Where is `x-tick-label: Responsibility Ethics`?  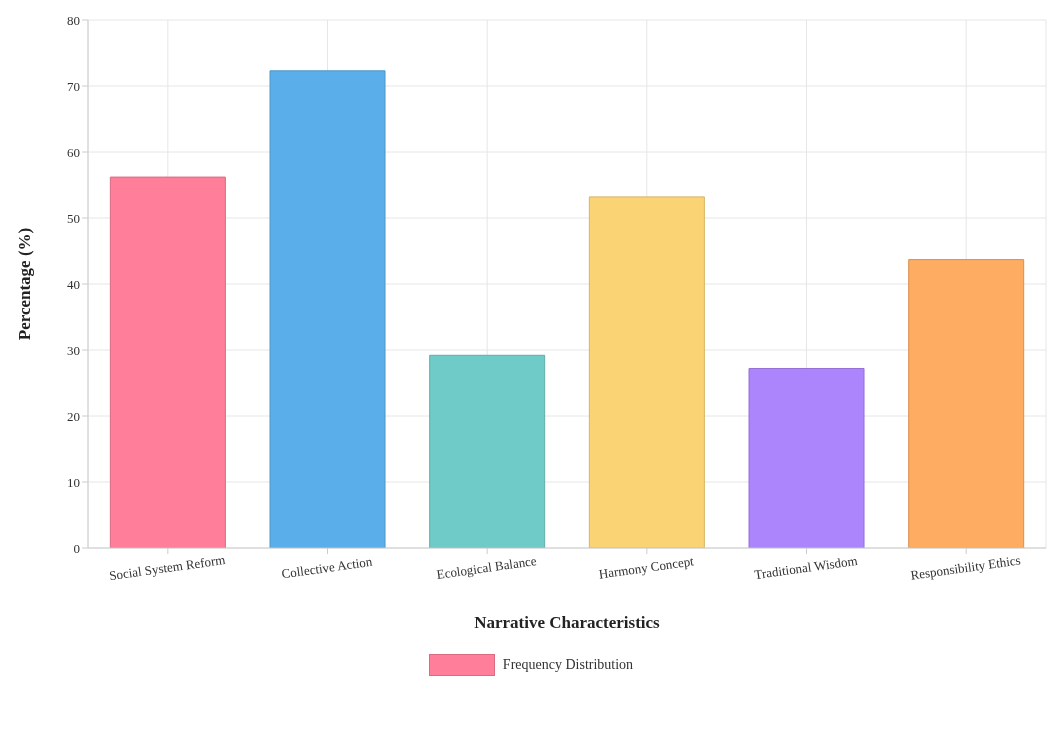
x-tick-label: Responsibility Ethics is located at coordinates (965, 567).